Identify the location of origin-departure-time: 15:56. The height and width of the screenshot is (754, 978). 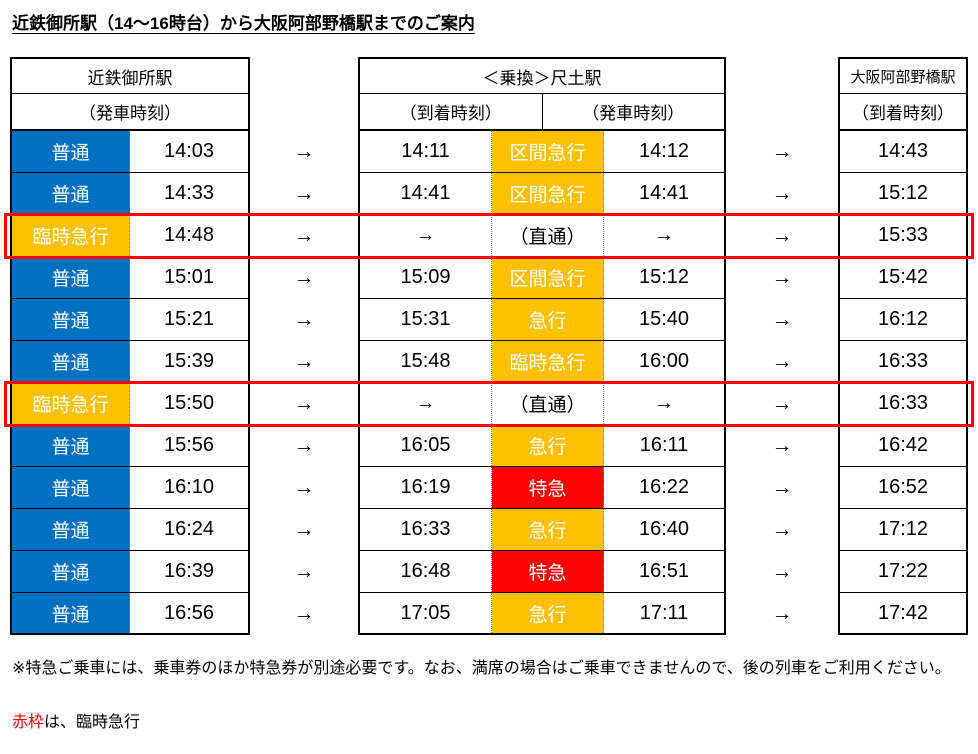
(189, 445).